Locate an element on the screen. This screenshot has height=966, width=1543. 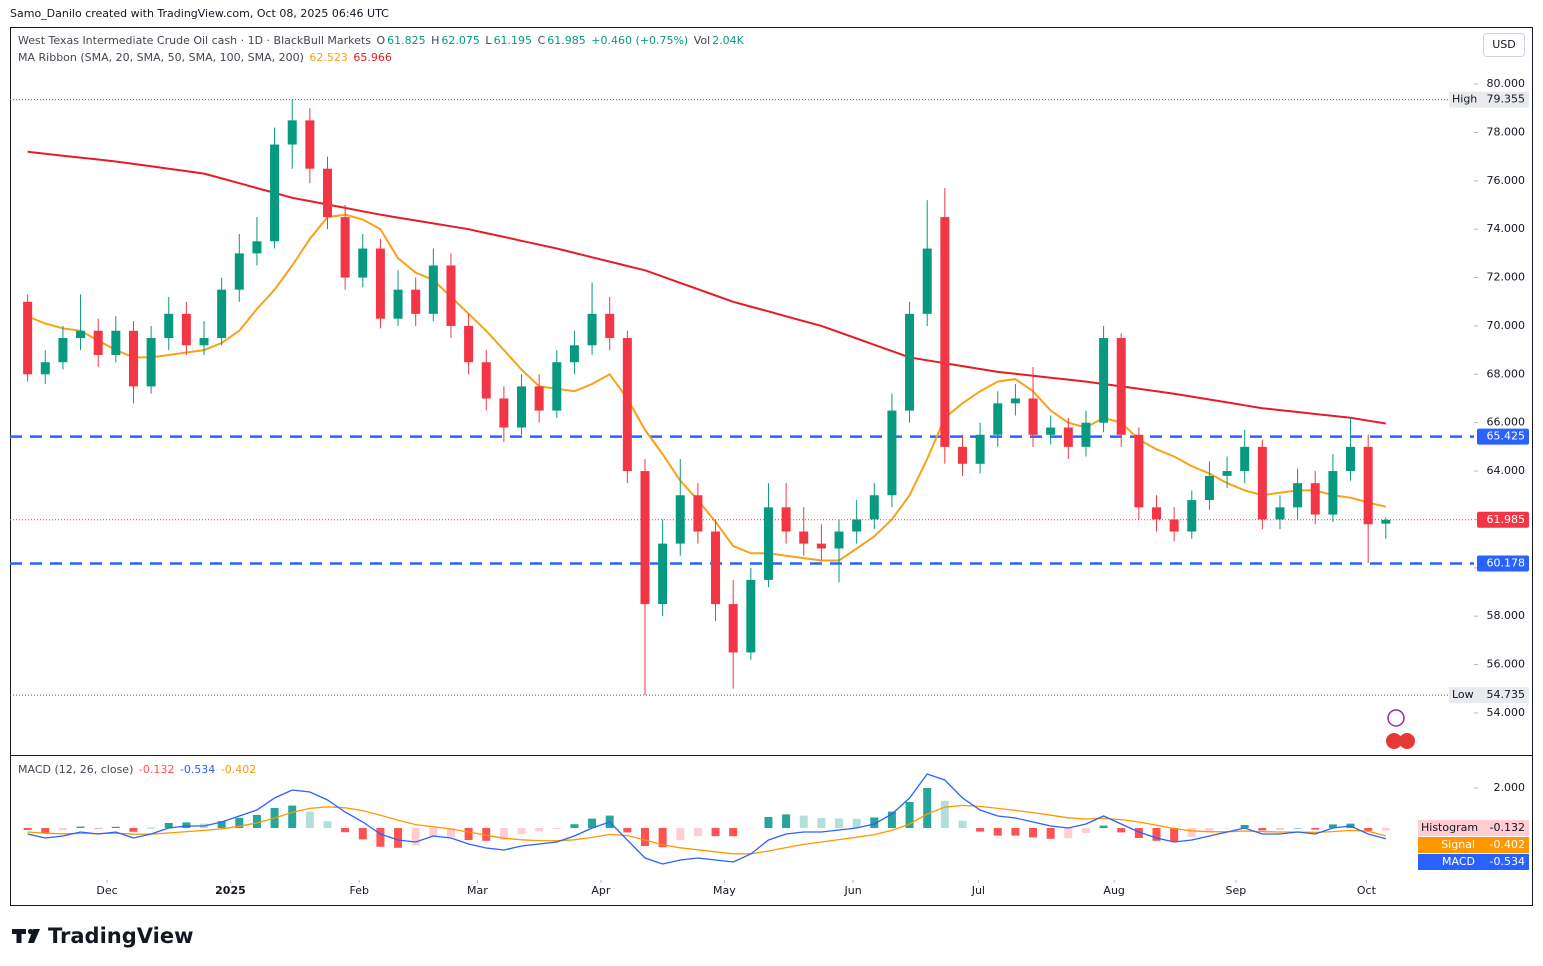
ohlc-value: 62.075 is located at coordinates (460, 40).